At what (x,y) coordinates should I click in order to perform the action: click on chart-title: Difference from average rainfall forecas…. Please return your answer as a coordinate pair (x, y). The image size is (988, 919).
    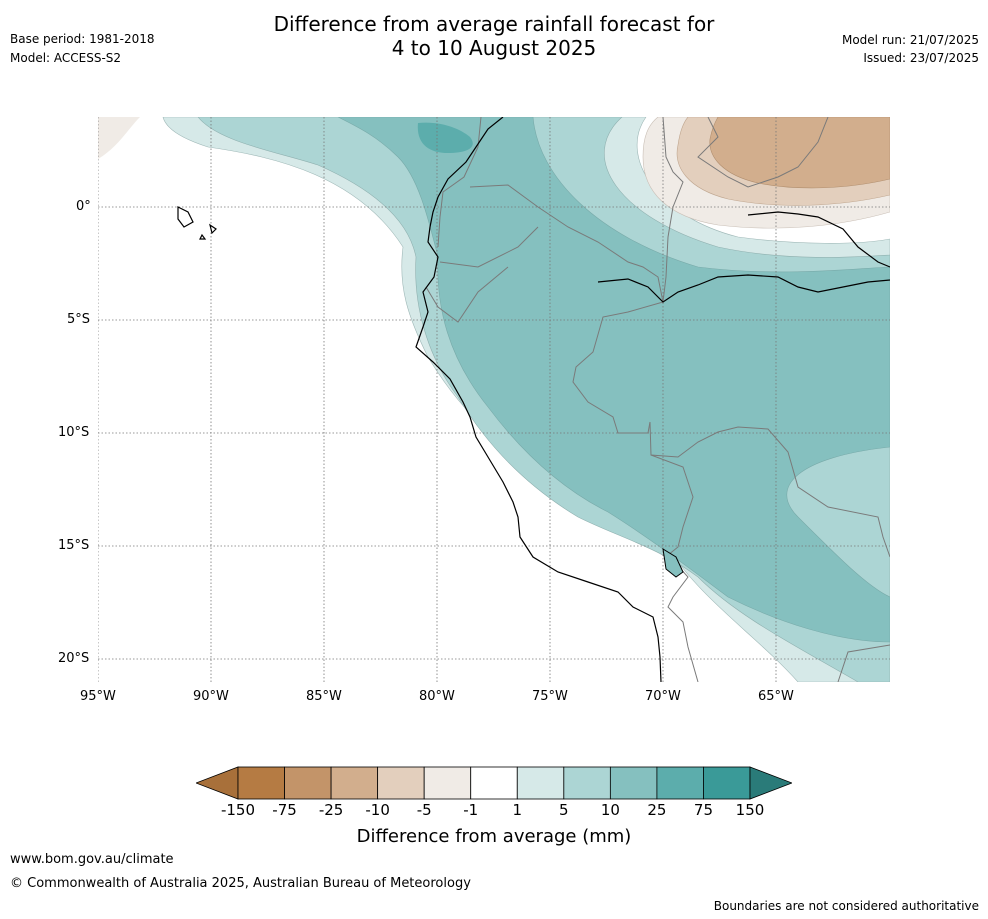
    Looking at the image, I should click on (494, 36).